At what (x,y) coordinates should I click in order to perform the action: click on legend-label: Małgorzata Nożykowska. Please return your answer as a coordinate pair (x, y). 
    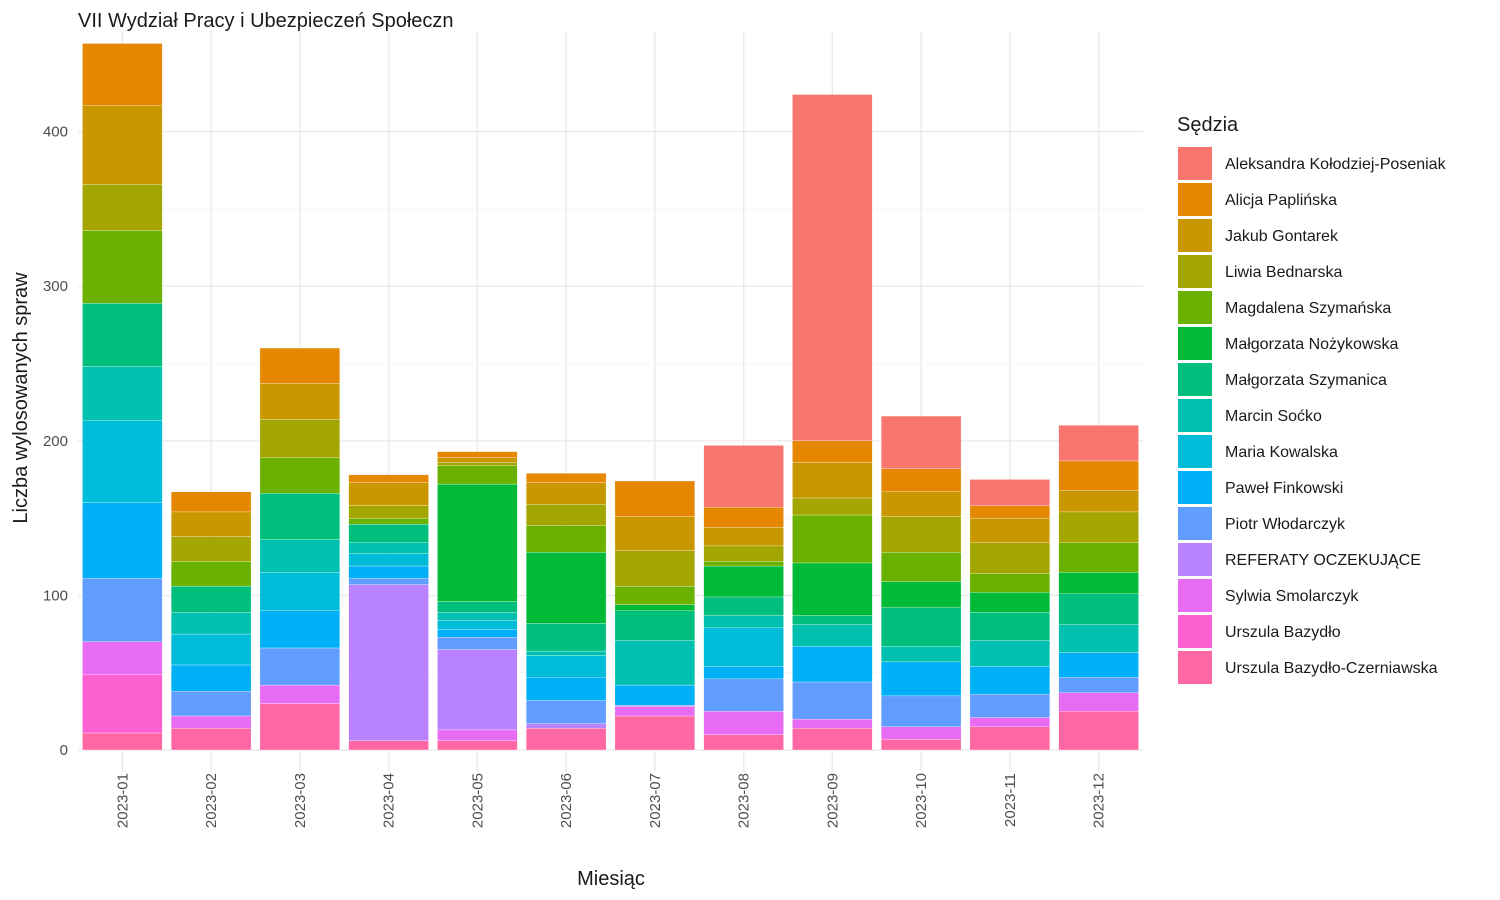
    Looking at the image, I should click on (1312, 344).